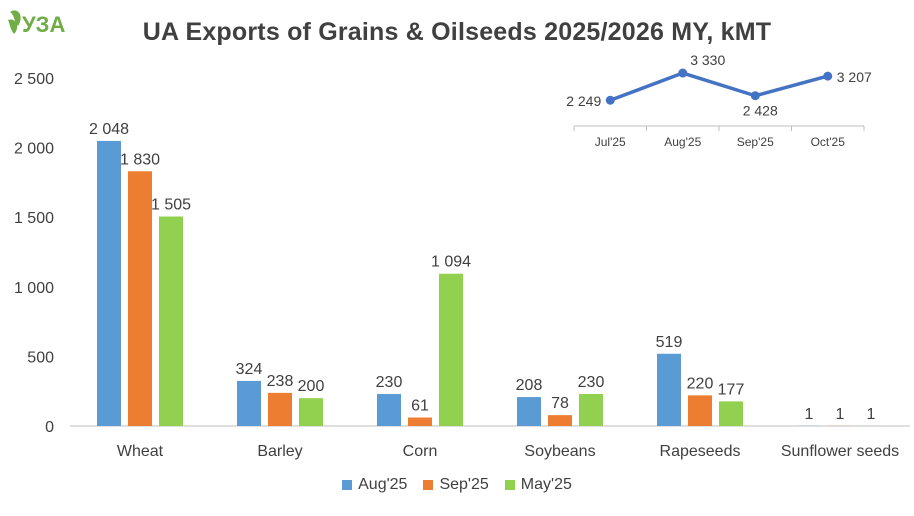 This screenshot has width=914, height=516. Describe the element at coordinates (854, 77) in the screenshot. I see `inset-data-label: 3 207` at that location.